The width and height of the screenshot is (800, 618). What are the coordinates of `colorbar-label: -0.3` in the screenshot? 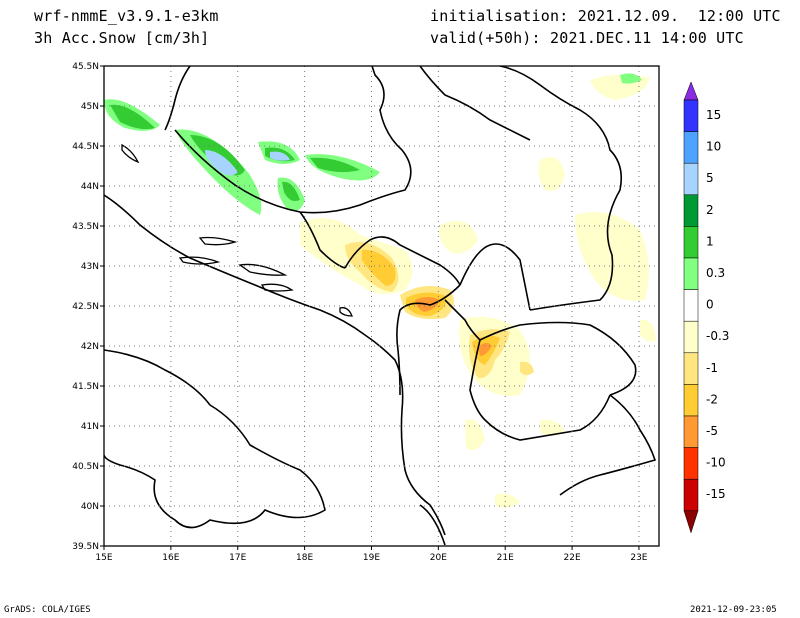 It's located at (717, 336).